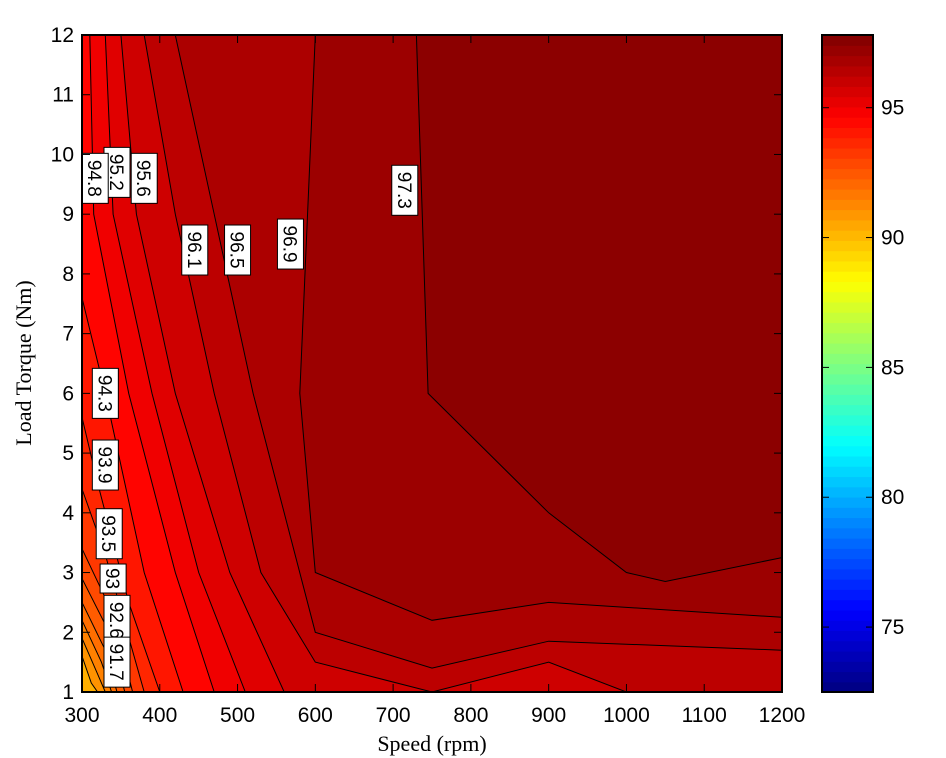 Image resolution: width=946 pixels, height=758 pixels. What do you see at coordinates (548, 715) in the screenshot?
I see `x-tick-label: 900` at bounding box center [548, 715].